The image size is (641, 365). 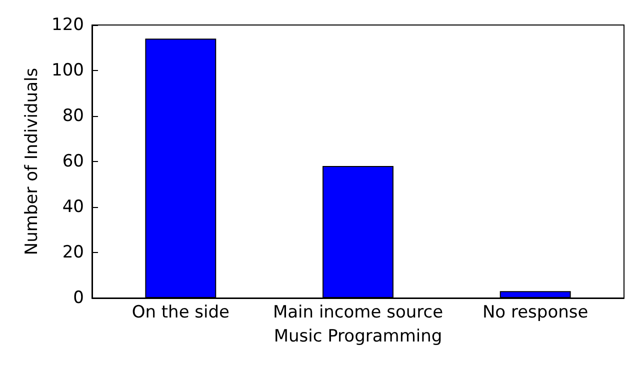 I want to click on y-tick-label: 20, so click(x=73, y=252).